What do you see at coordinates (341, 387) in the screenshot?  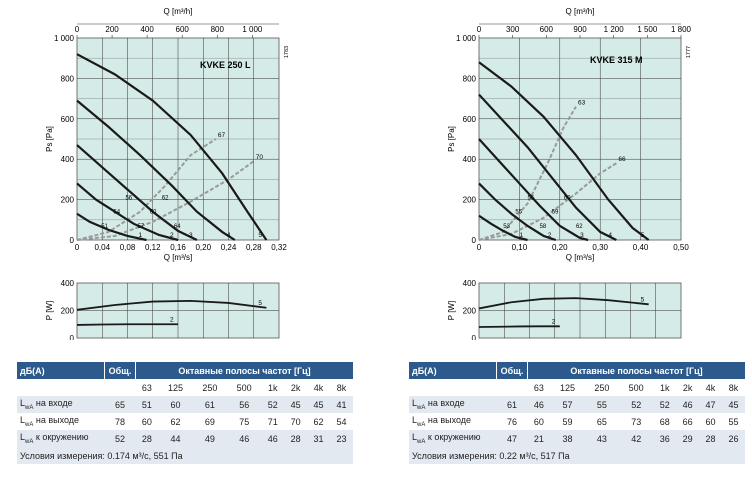 I see `band-label: 8k` at bounding box center [341, 387].